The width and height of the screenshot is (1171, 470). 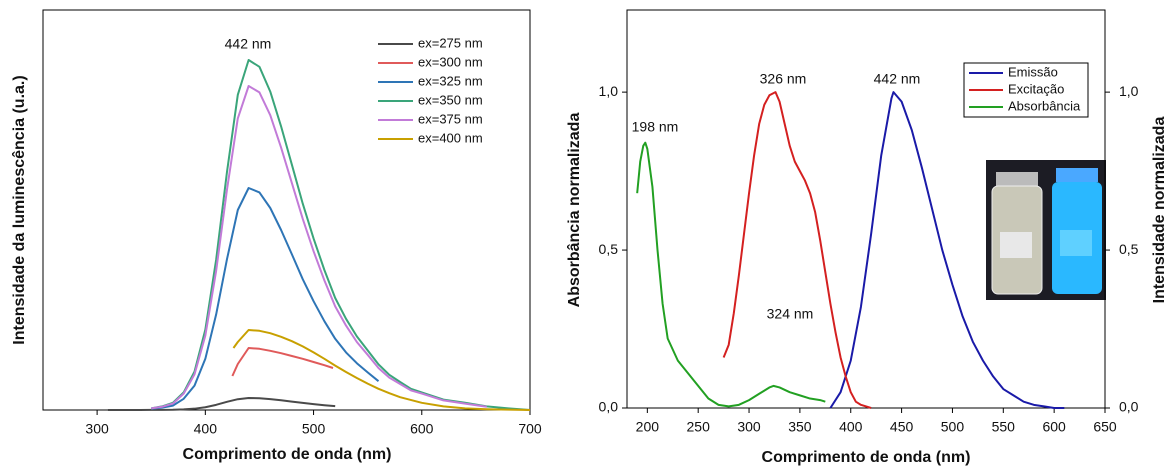 I want to click on y2-tick-label: 1,0, so click(x=1129, y=91).